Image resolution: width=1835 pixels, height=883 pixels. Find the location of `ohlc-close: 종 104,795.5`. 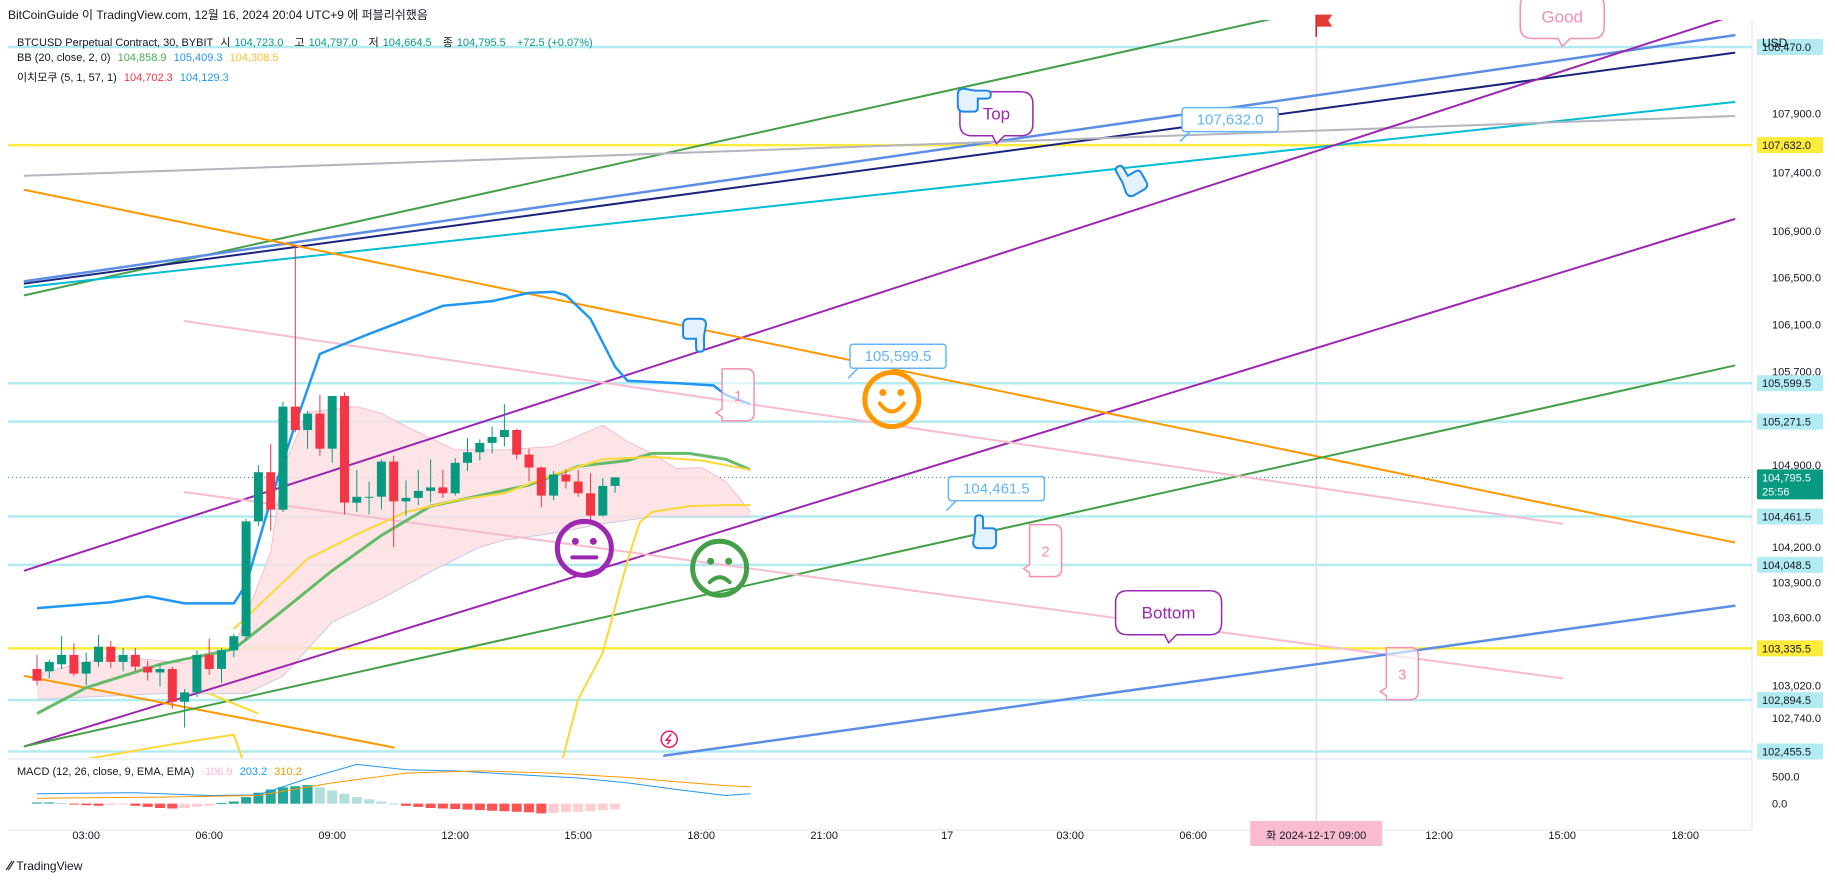

ohlc-close: 종 104,795.5 is located at coordinates (476, 43).